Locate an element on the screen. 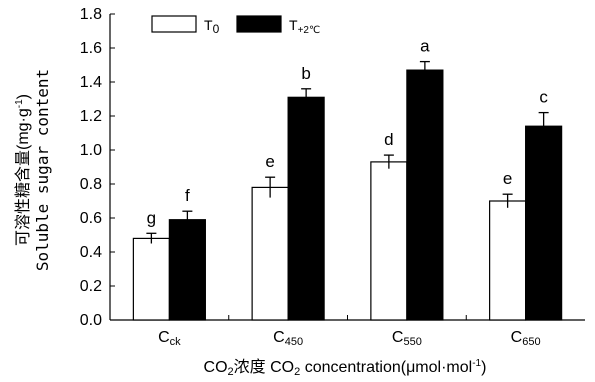 Image resolution: width=595 pixels, height=382 pixels. y-tick-label: 0.0 is located at coordinates (91, 320).